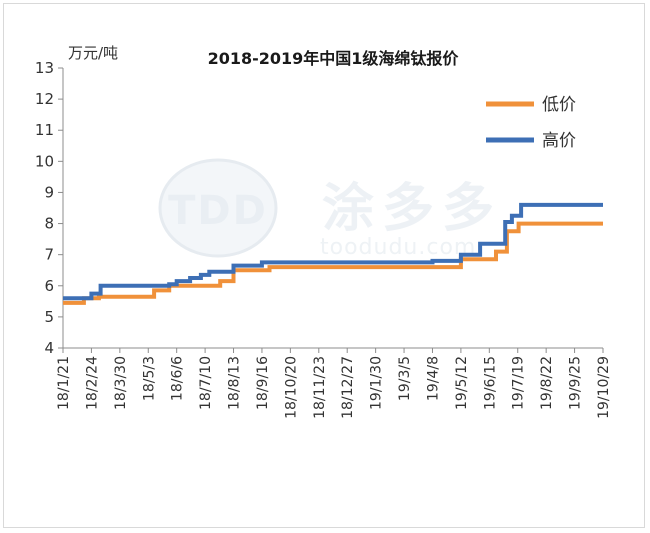 This screenshot has height=533, width=650. What do you see at coordinates (320, 387) in the screenshot?
I see `x-tick-label: 18/11/23` at bounding box center [320, 387].